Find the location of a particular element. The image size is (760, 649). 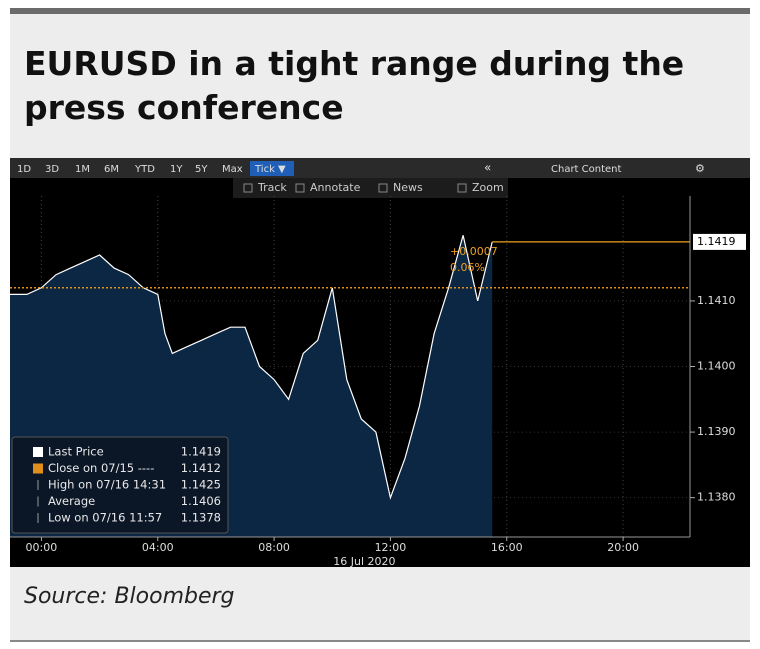

action-button: Track is located at coordinates (272, 187).